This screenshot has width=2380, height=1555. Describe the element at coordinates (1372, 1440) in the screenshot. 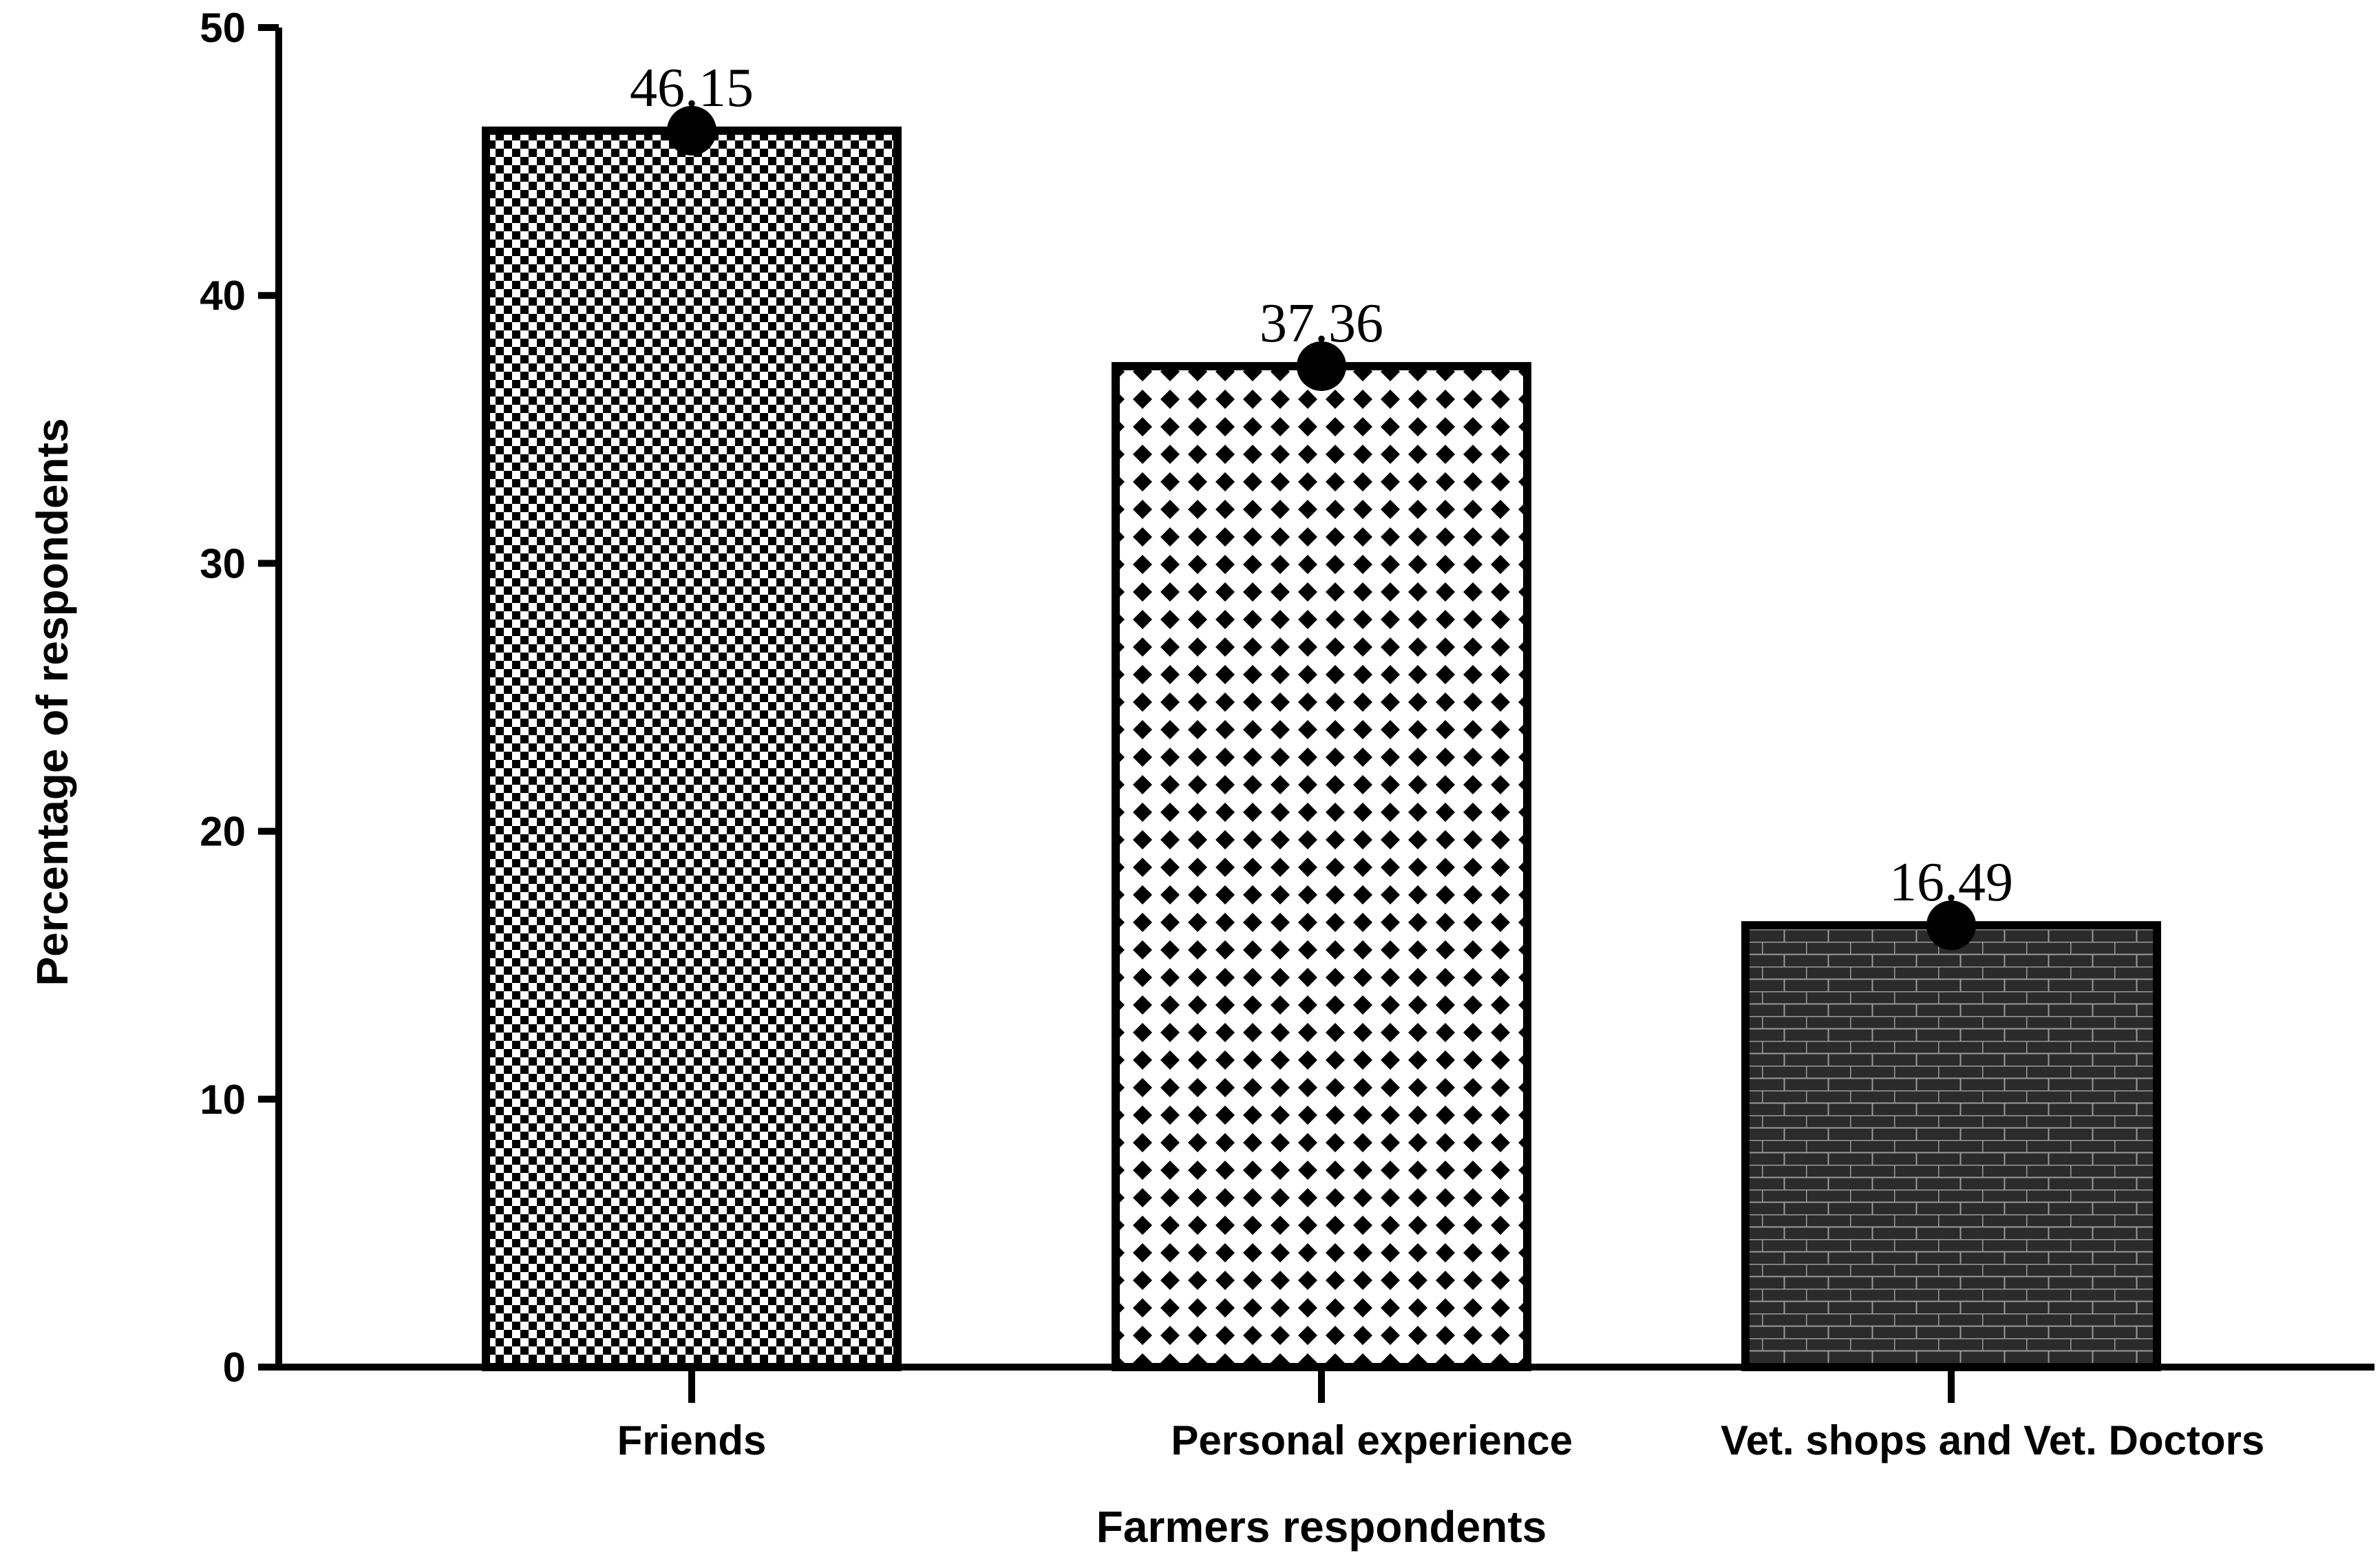

I see `x-category-label: Personal experience` at that location.